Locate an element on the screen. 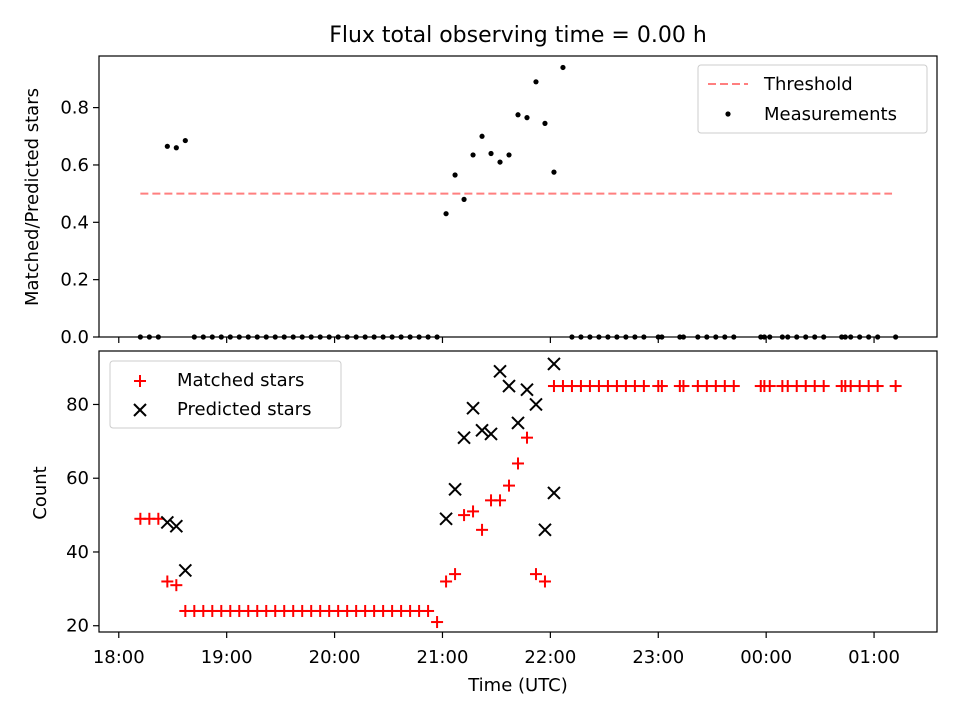  x-tick-label: 18:00 is located at coordinates (119, 657).